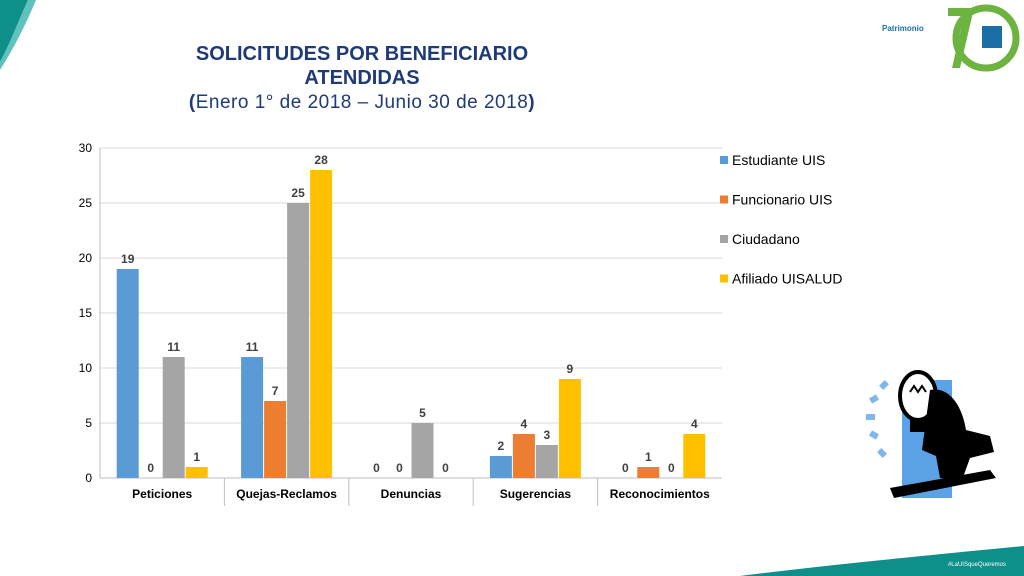 This screenshot has width=1024, height=576. Describe the element at coordinates (882, 561) in the screenshot. I see `bottom-band` at that location.